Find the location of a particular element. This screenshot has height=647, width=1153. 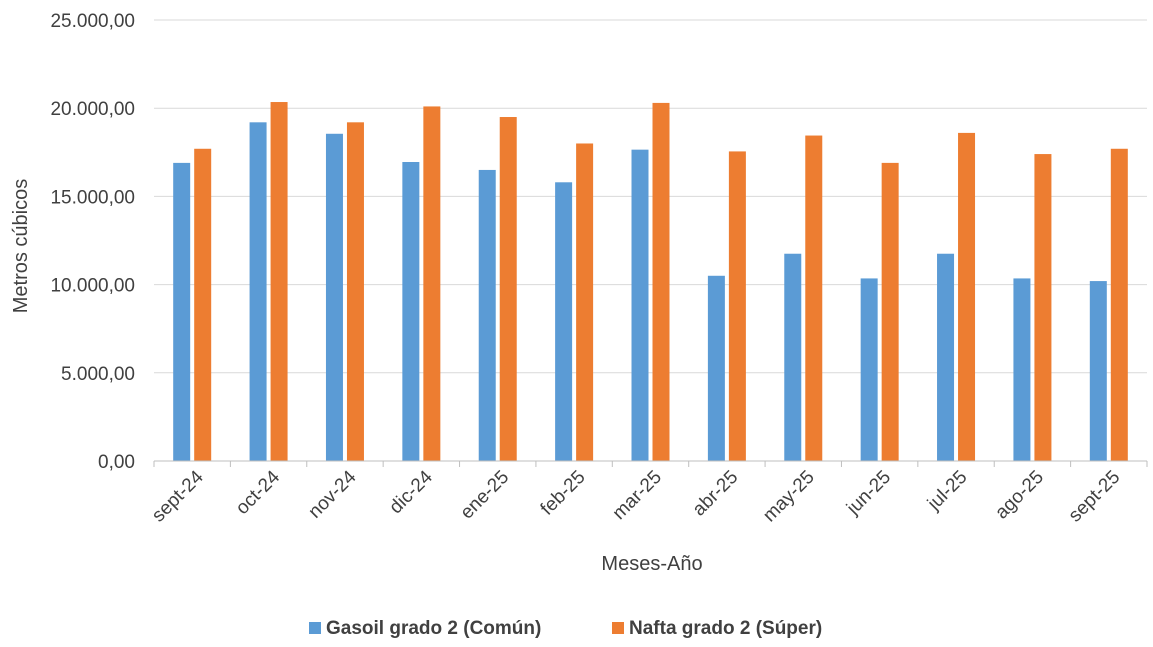

y-tick-label: 10.000,00 is located at coordinates (92, 286).